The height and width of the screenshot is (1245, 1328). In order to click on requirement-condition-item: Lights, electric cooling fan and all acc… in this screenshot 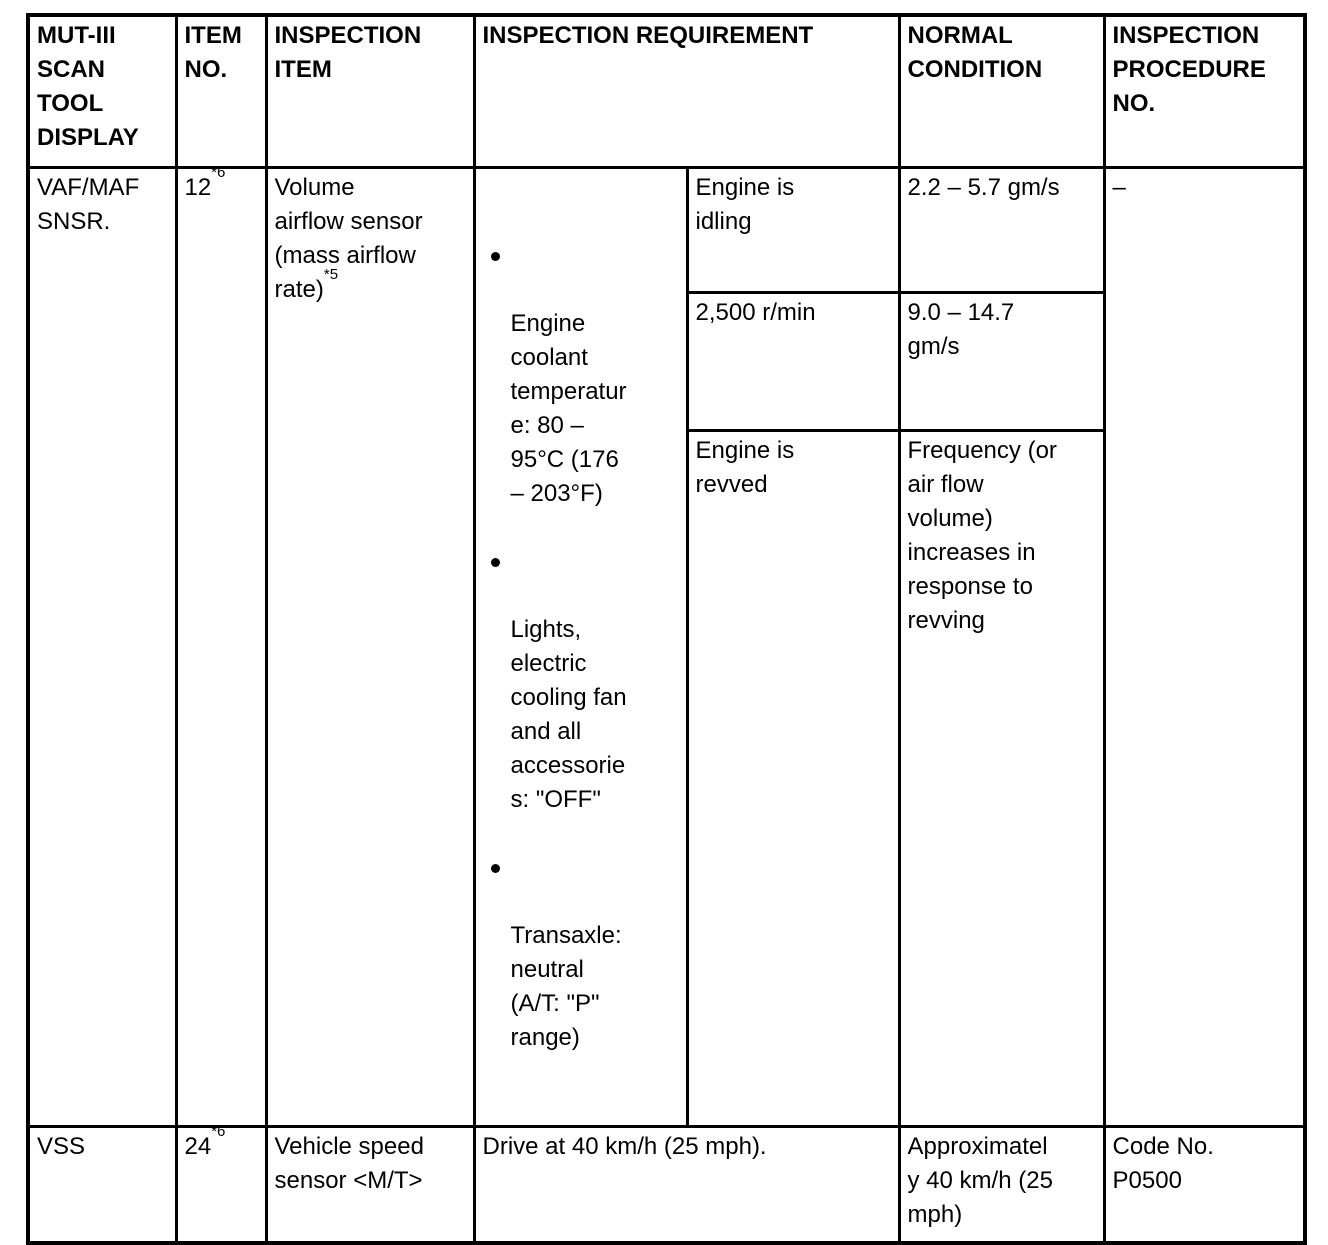, I will do `click(581, 681)`.